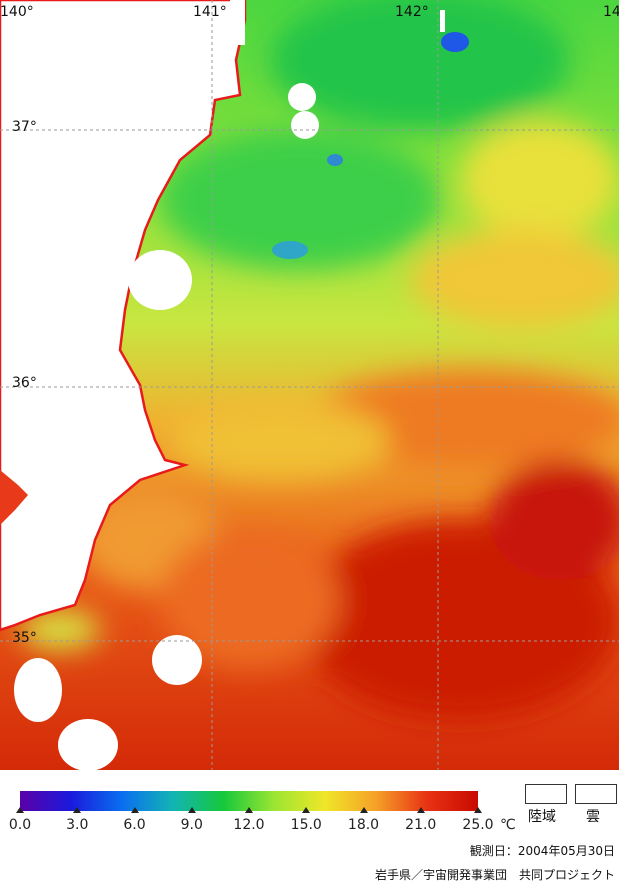 The height and width of the screenshot is (883, 619). Describe the element at coordinates (24, 127) in the screenshot. I see `lat-label-37: 37°` at that location.